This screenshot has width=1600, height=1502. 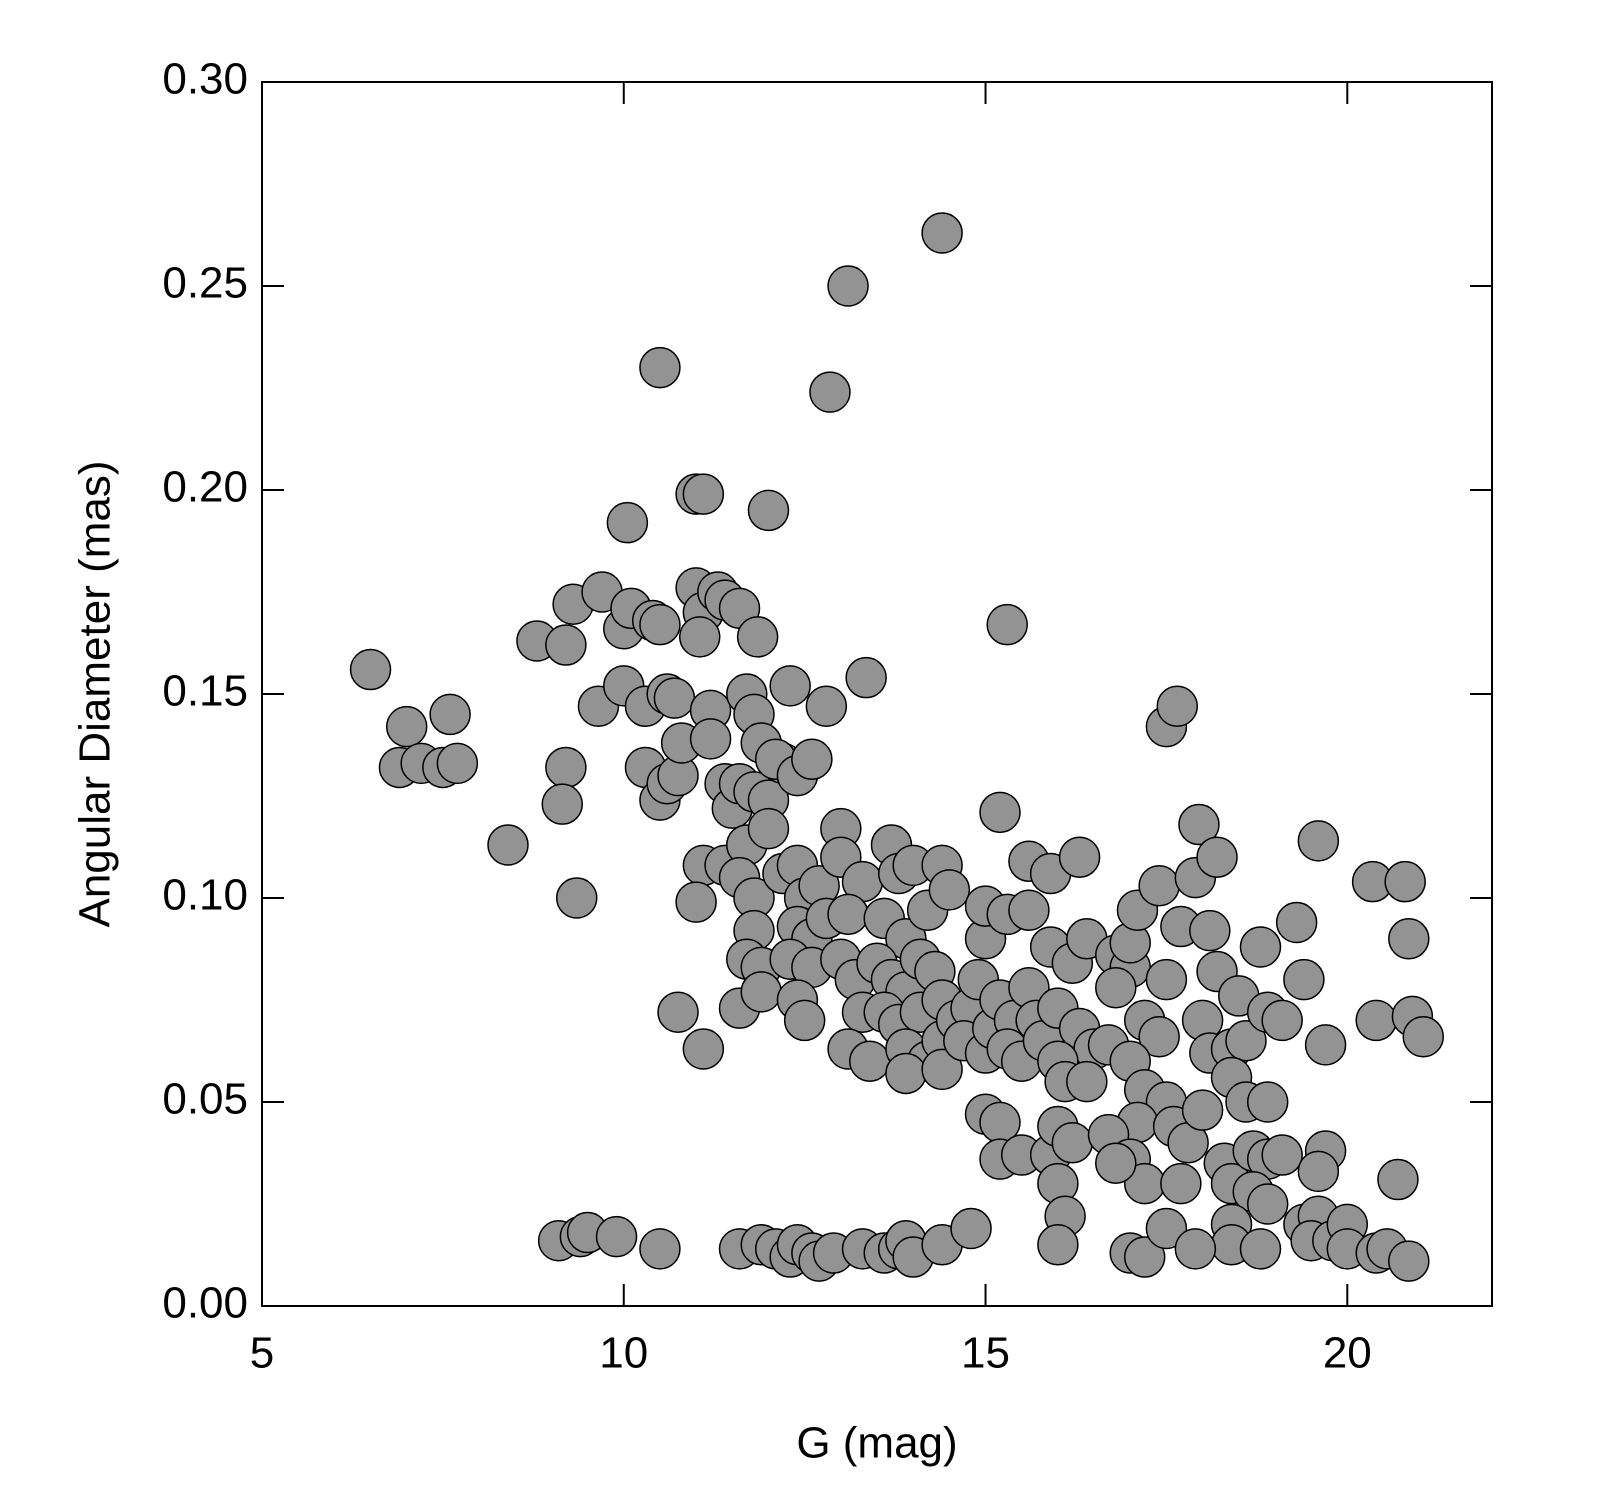 I want to click on y-axis-label: Angular Diameter (mas), so click(x=95, y=693).